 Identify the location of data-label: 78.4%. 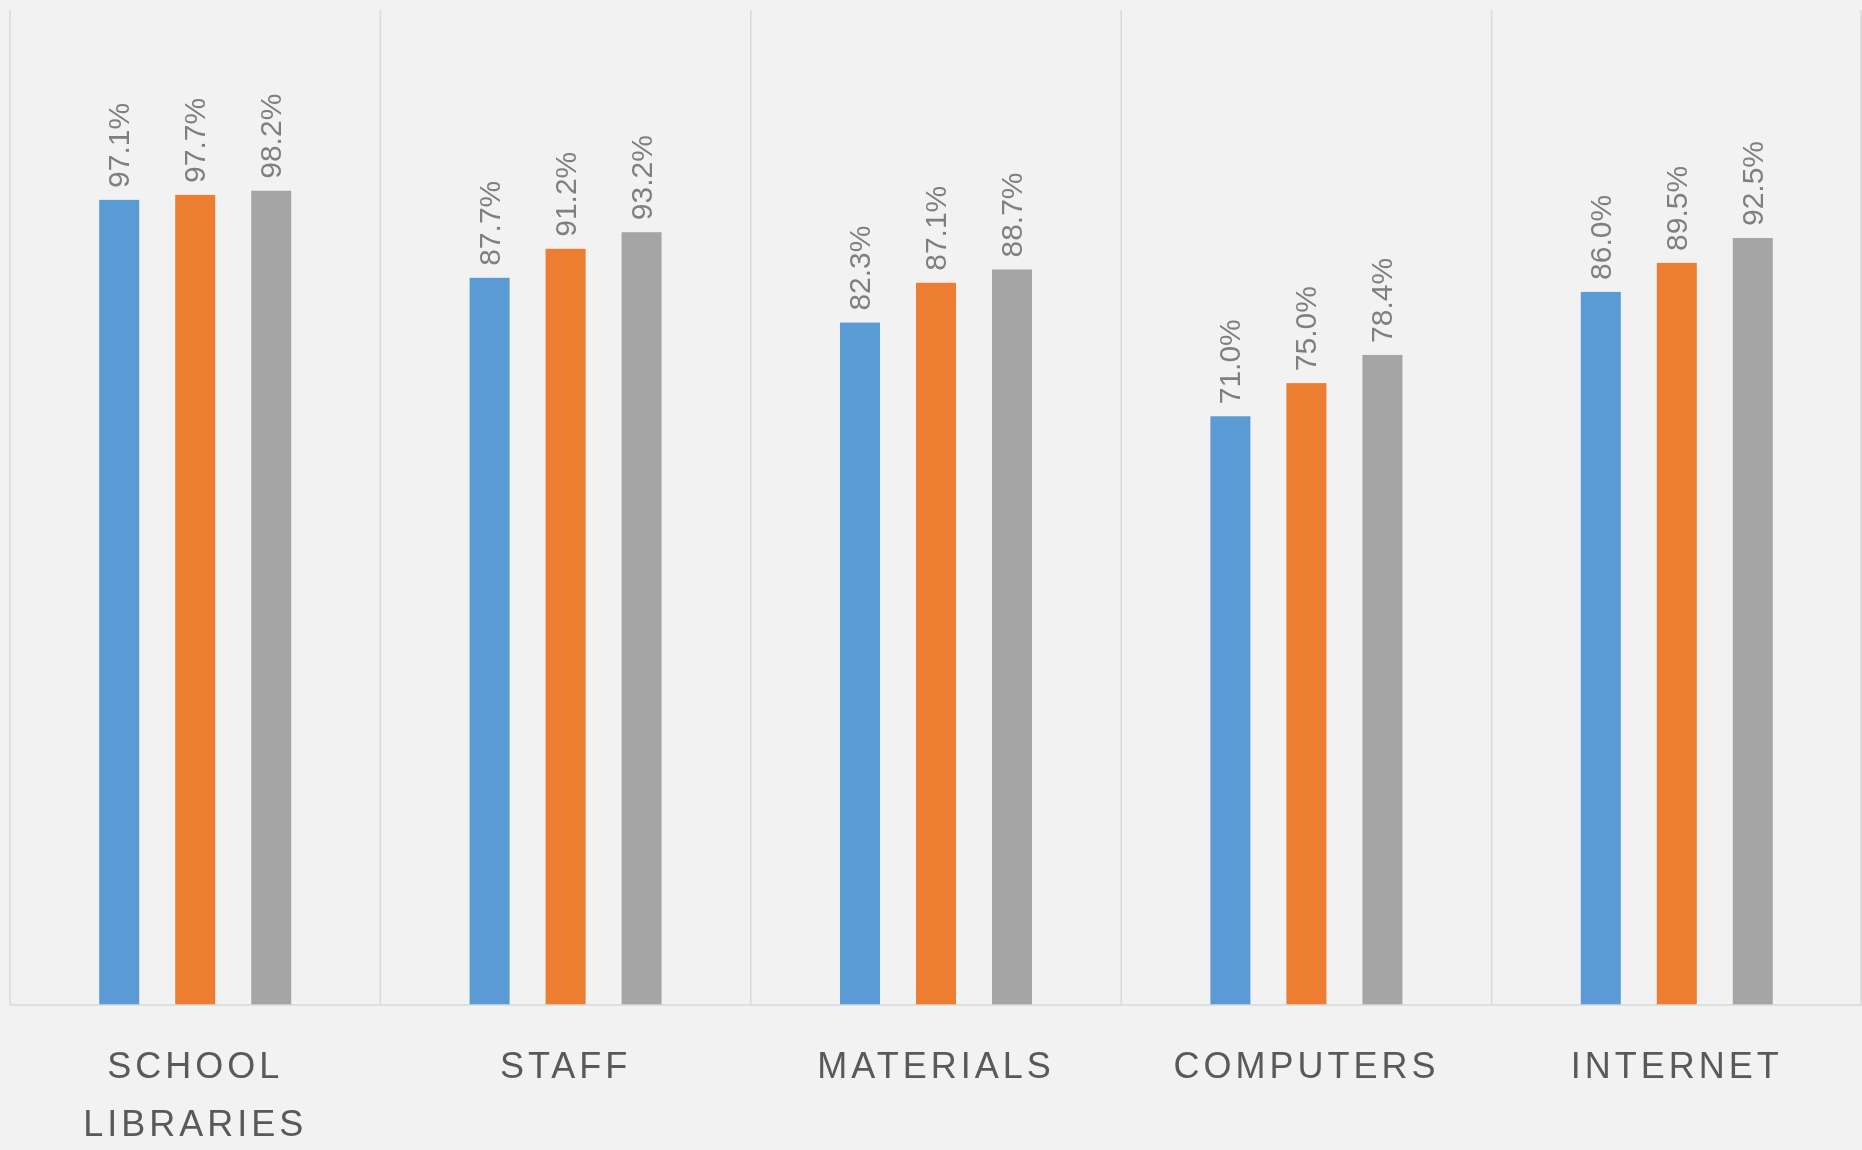
(1382, 300).